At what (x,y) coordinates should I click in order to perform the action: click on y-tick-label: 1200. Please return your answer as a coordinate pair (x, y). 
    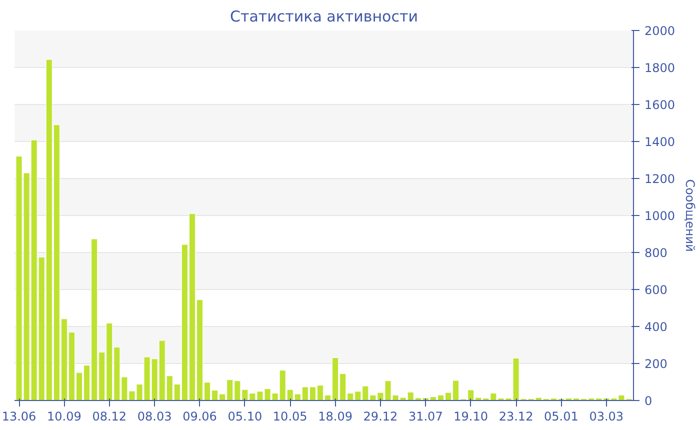
    Looking at the image, I should click on (660, 179).